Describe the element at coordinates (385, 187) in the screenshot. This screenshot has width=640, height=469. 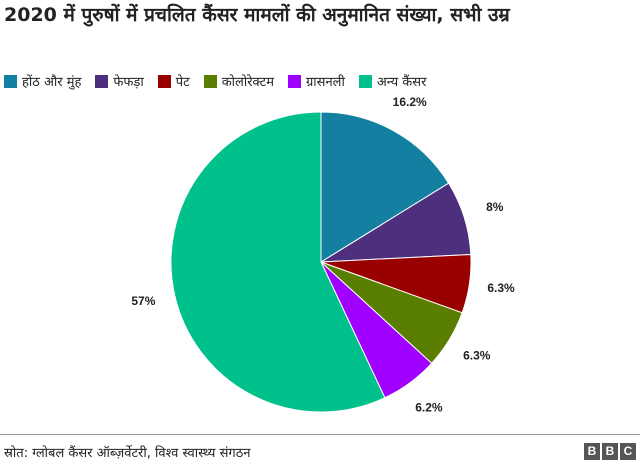
I see `pie-slice` at that location.